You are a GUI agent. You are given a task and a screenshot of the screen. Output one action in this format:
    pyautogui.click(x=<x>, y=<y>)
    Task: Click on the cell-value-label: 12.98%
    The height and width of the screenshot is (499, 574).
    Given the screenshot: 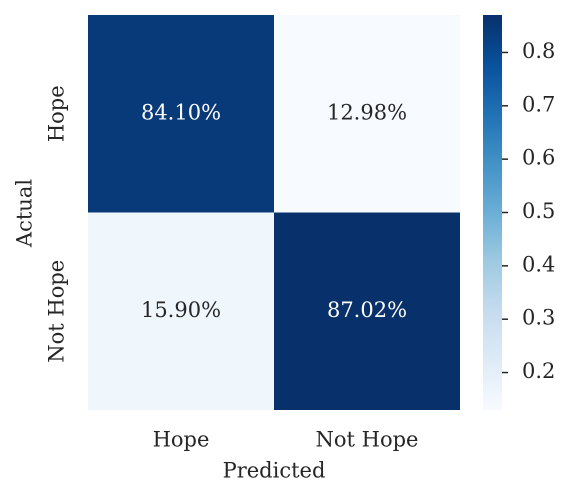 What is the action you would take?
    pyautogui.click(x=367, y=112)
    